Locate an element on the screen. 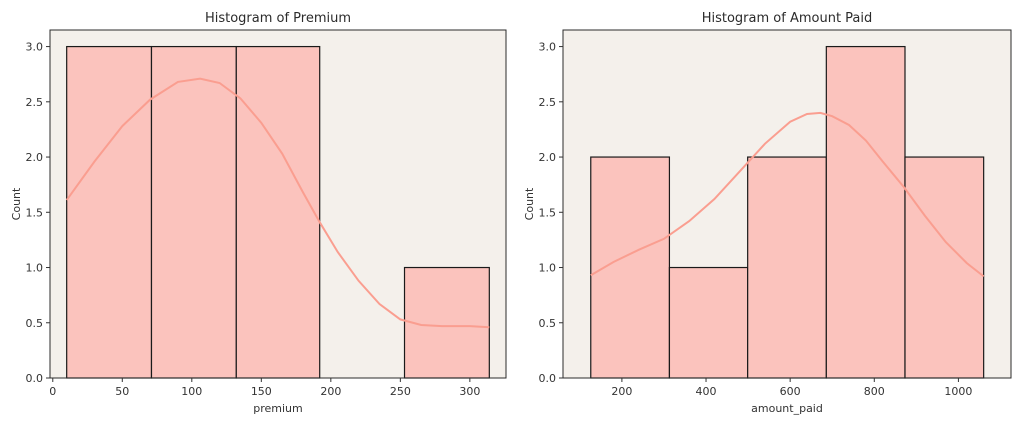 This screenshot has height=431, width=1024. x-tick-label: 100 is located at coordinates (191, 391).